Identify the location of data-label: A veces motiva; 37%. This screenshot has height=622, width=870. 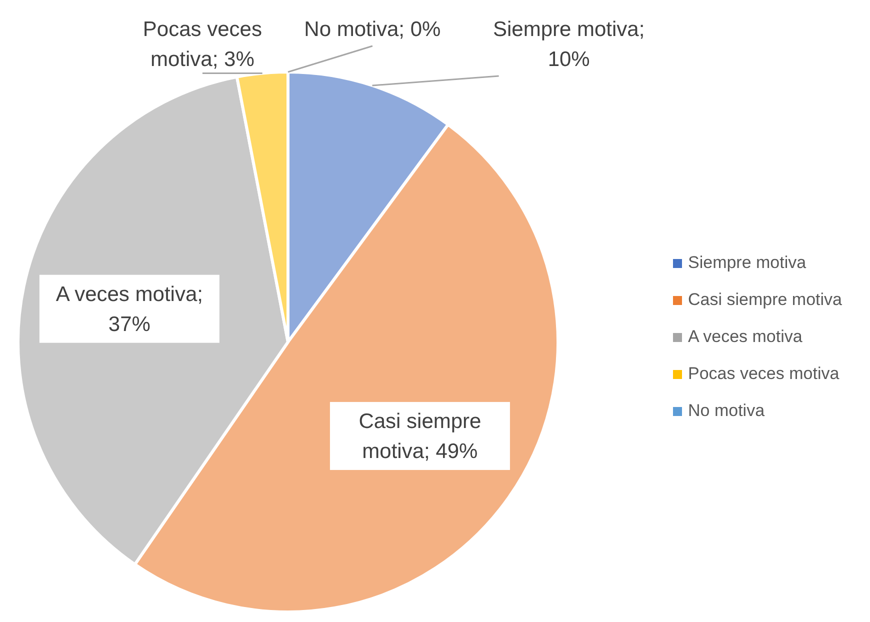
(129, 309).